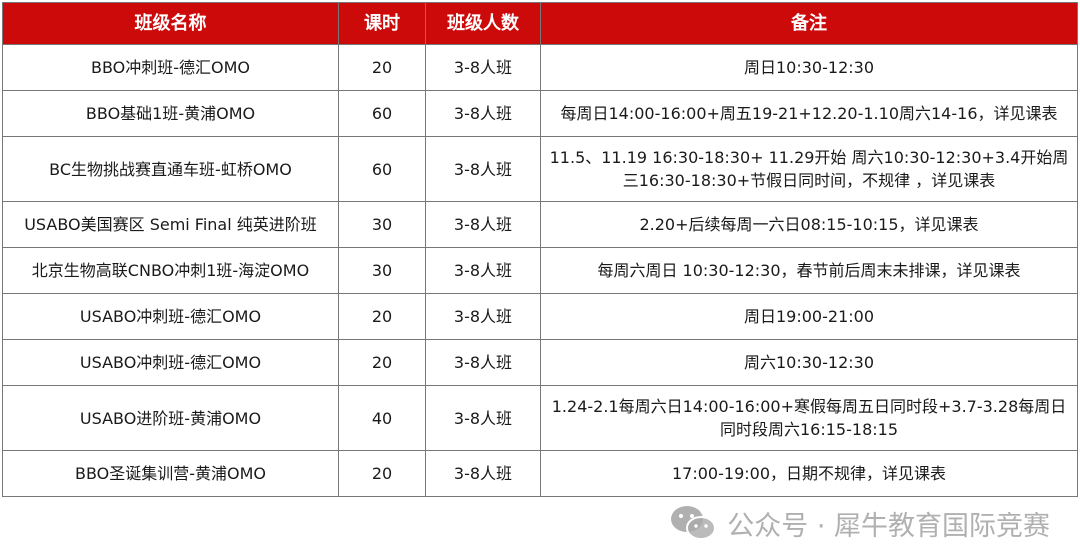 Image resolution: width=1080 pixels, height=549 pixels. I want to click on header-class-size: 班级人数, so click(483, 23).